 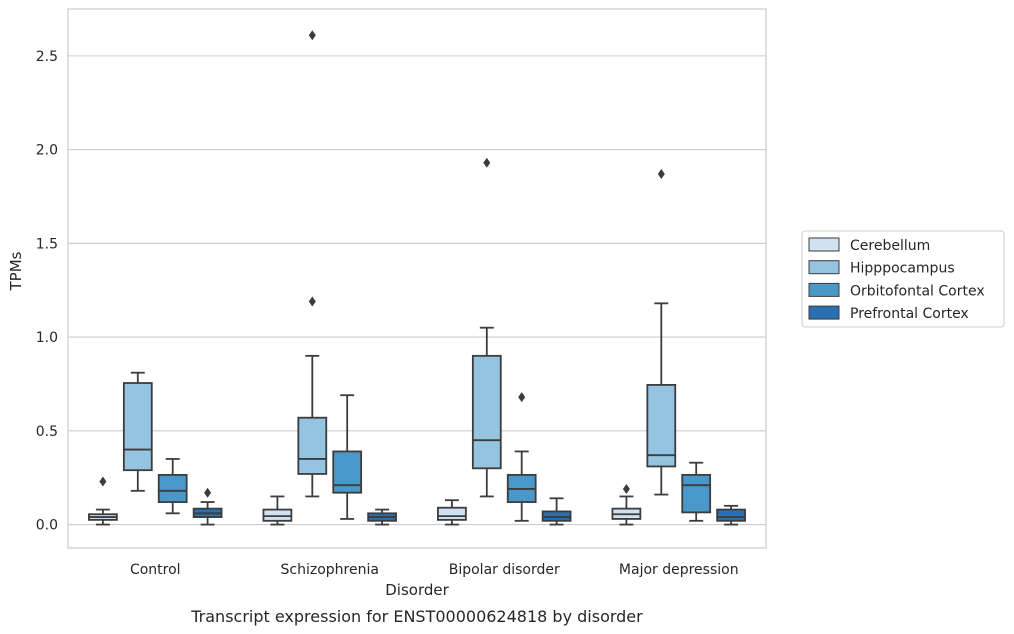 I want to click on y-axis-title: TPMs, so click(x=16, y=271).